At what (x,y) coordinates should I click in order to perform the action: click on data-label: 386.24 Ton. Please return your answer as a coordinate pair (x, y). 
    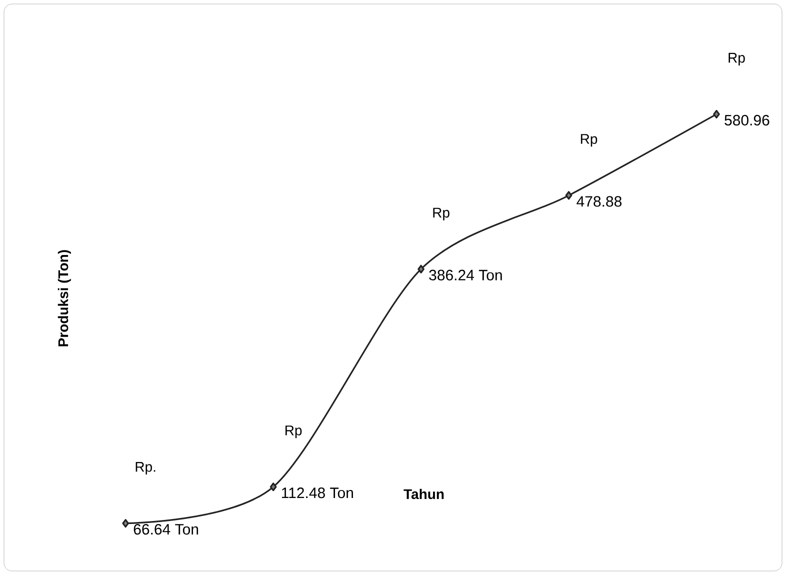
    Looking at the image, I should click on (465, 275).